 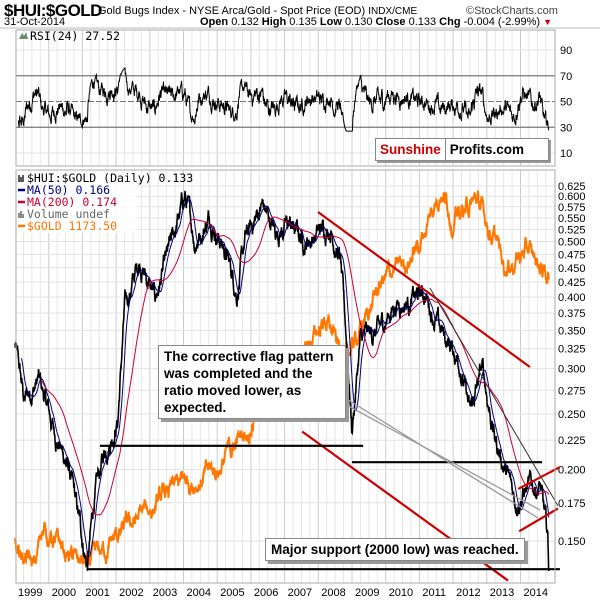 I want to click on x-tick-label: 2000, so click(x=64, y=593).